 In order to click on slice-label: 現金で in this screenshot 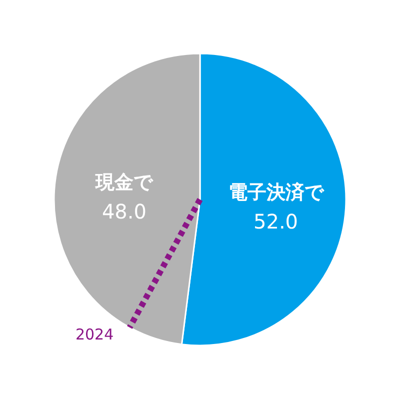, I will do `click(124, 183)`.